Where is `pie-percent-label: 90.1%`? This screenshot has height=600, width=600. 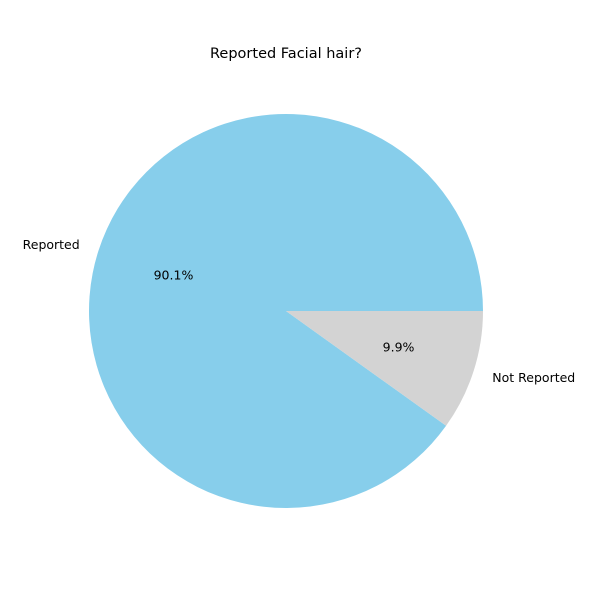
pie-percent-label: 90.1% is located at coordinates (174, 274).